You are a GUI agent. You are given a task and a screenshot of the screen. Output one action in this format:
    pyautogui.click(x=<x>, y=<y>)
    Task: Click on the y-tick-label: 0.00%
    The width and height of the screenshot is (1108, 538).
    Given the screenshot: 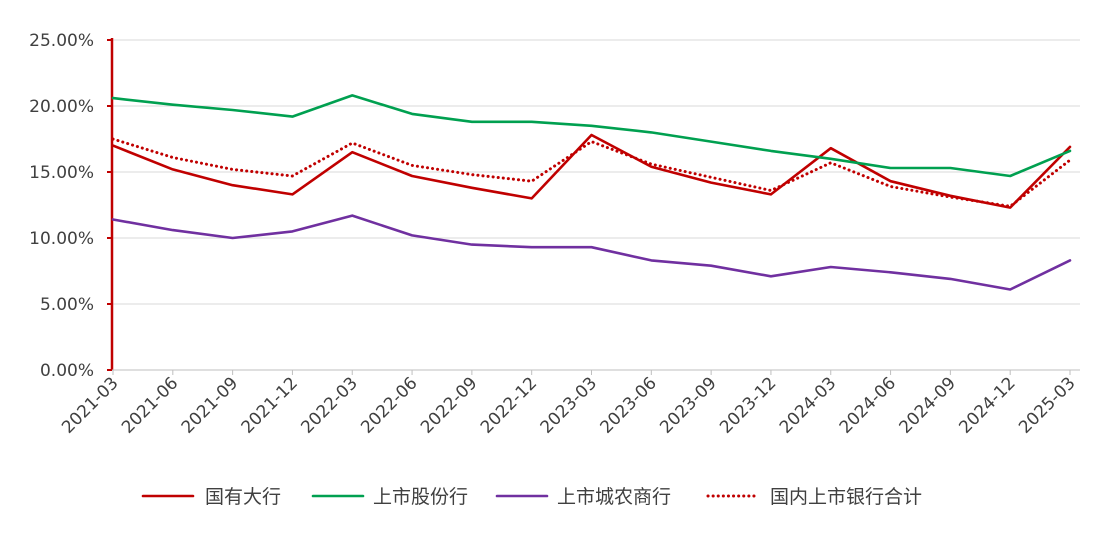 What is the action you would take?
    pyautogui.click(x=67, y=371)
    